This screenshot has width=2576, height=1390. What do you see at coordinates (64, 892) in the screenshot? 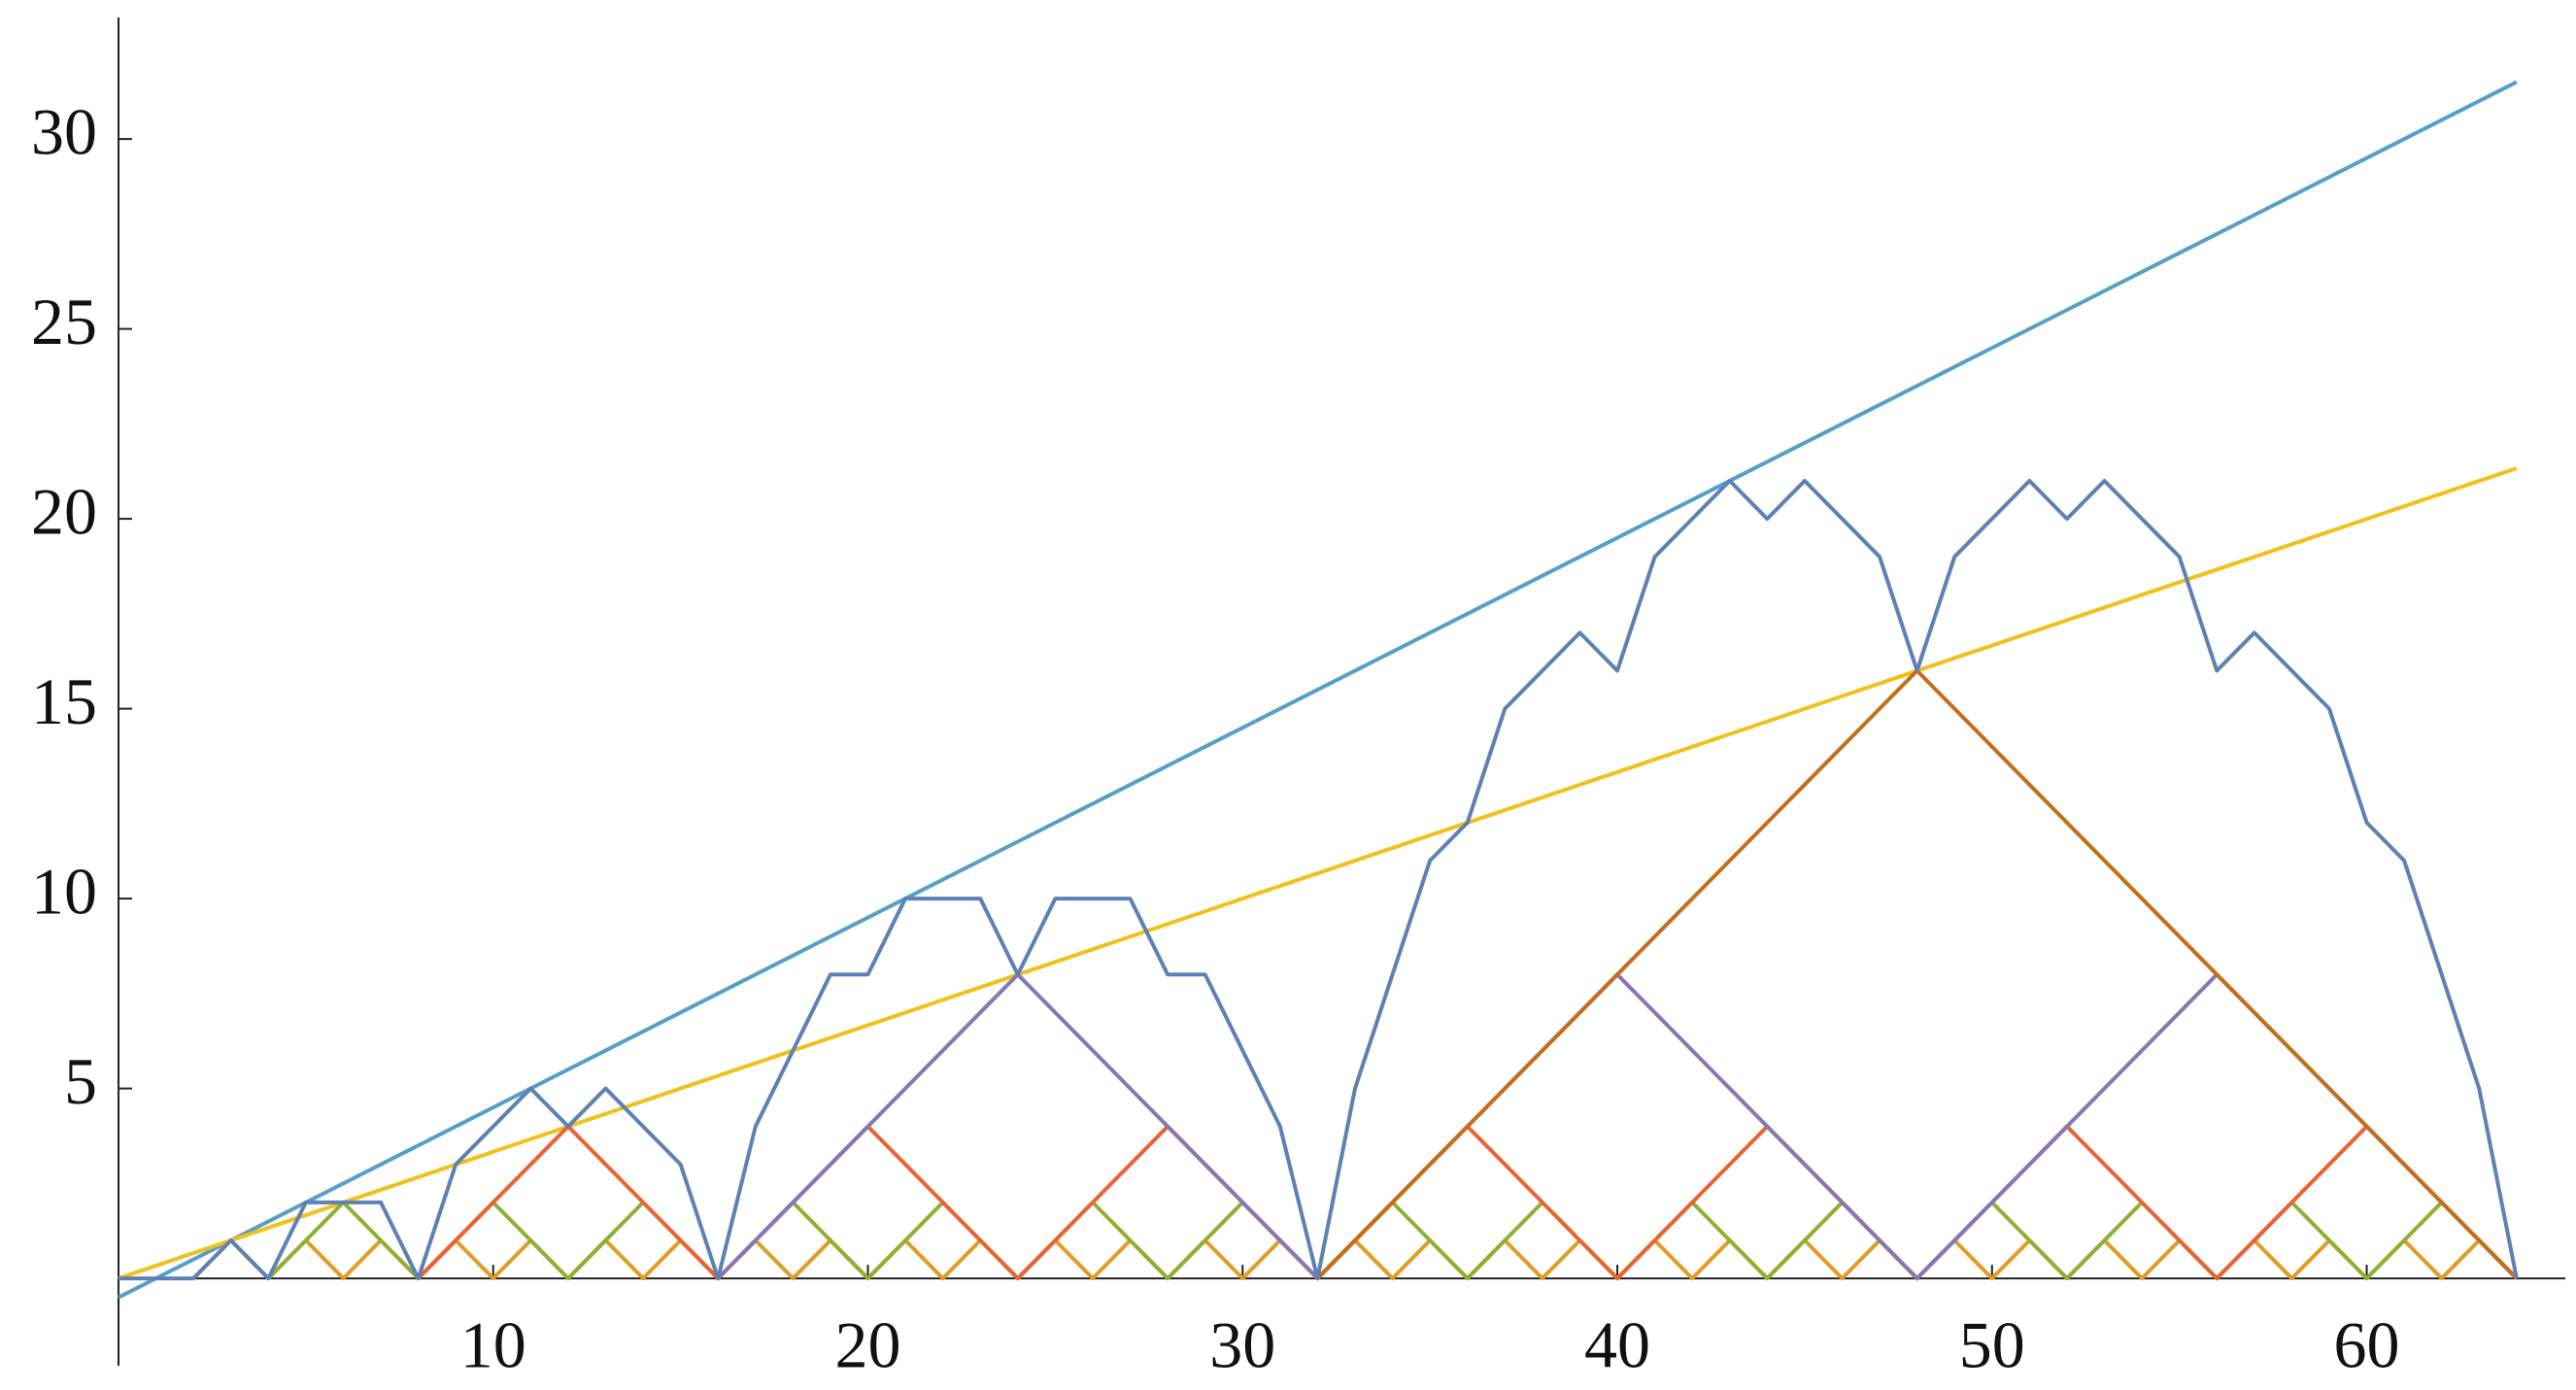
I see `y-tick-label: 10` at bounding box center [64, 892].